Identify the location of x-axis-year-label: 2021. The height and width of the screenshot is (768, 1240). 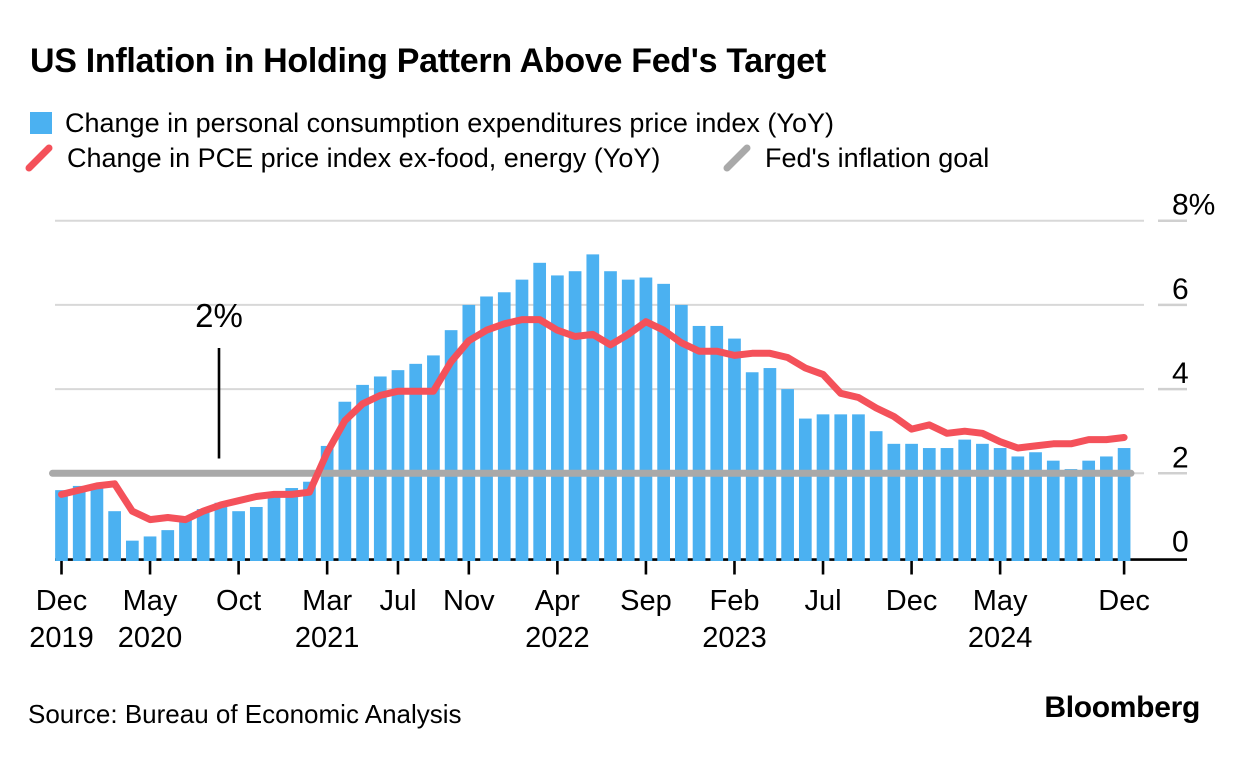
(327, 638).